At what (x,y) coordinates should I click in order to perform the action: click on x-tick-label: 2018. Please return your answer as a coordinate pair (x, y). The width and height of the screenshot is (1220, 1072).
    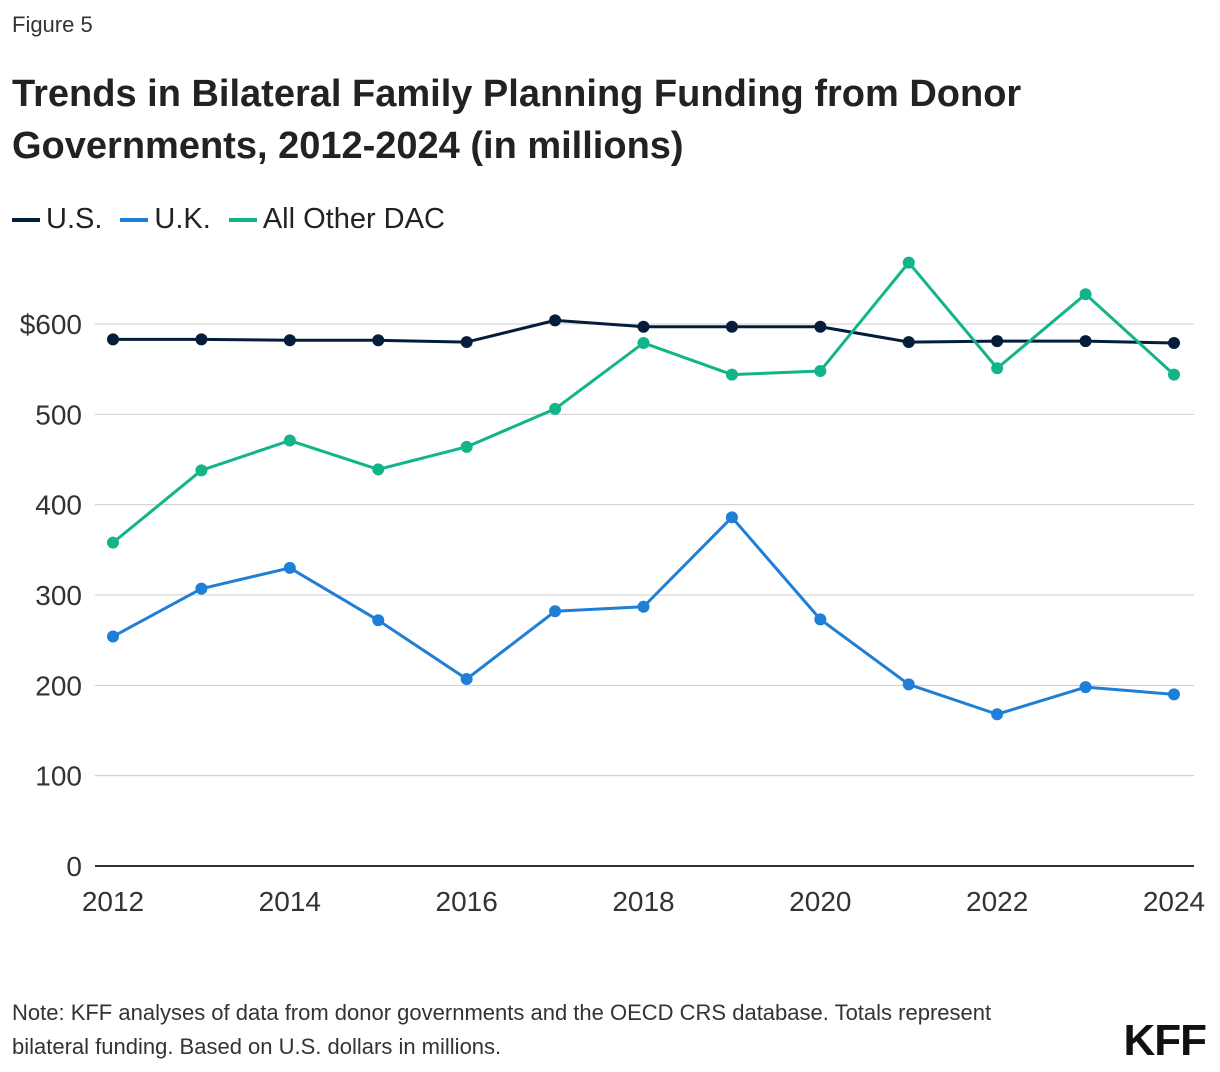
    Looking at the image, I should click on (643, 901).